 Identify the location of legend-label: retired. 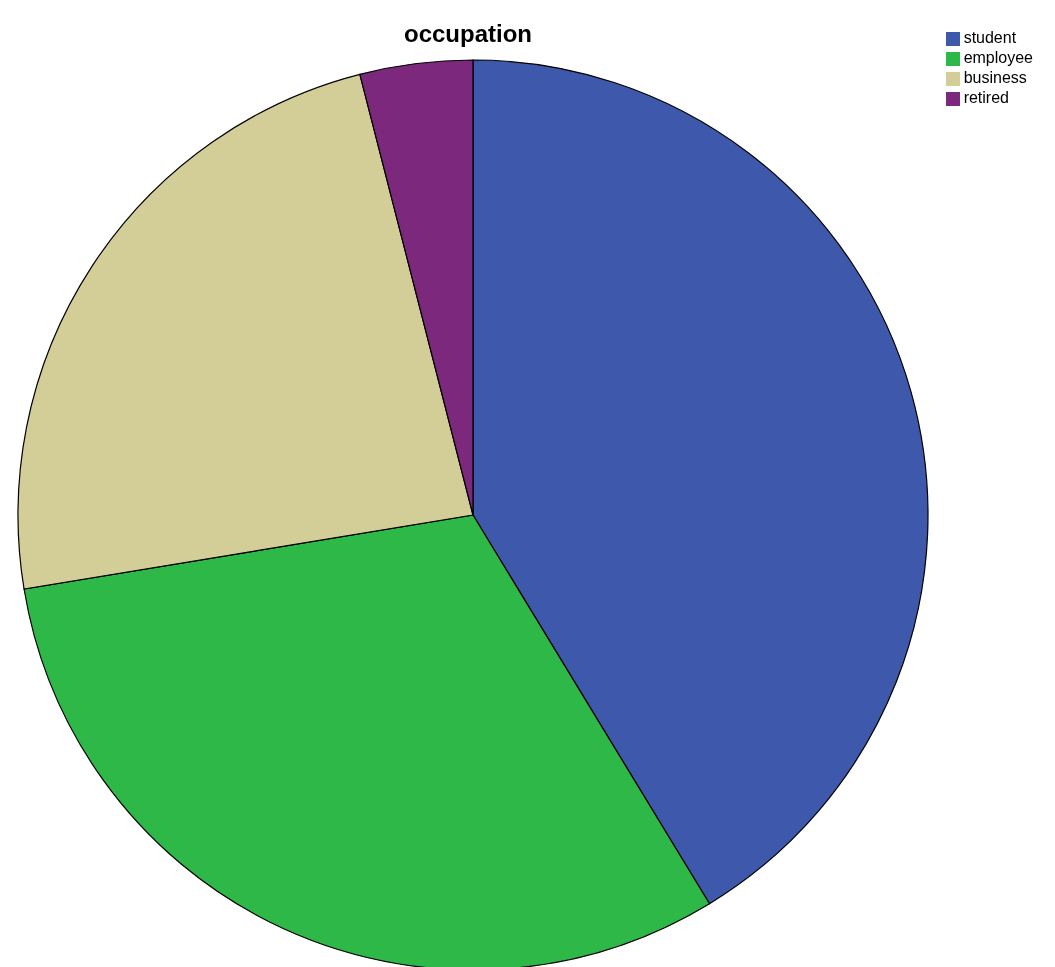
(986, 97).